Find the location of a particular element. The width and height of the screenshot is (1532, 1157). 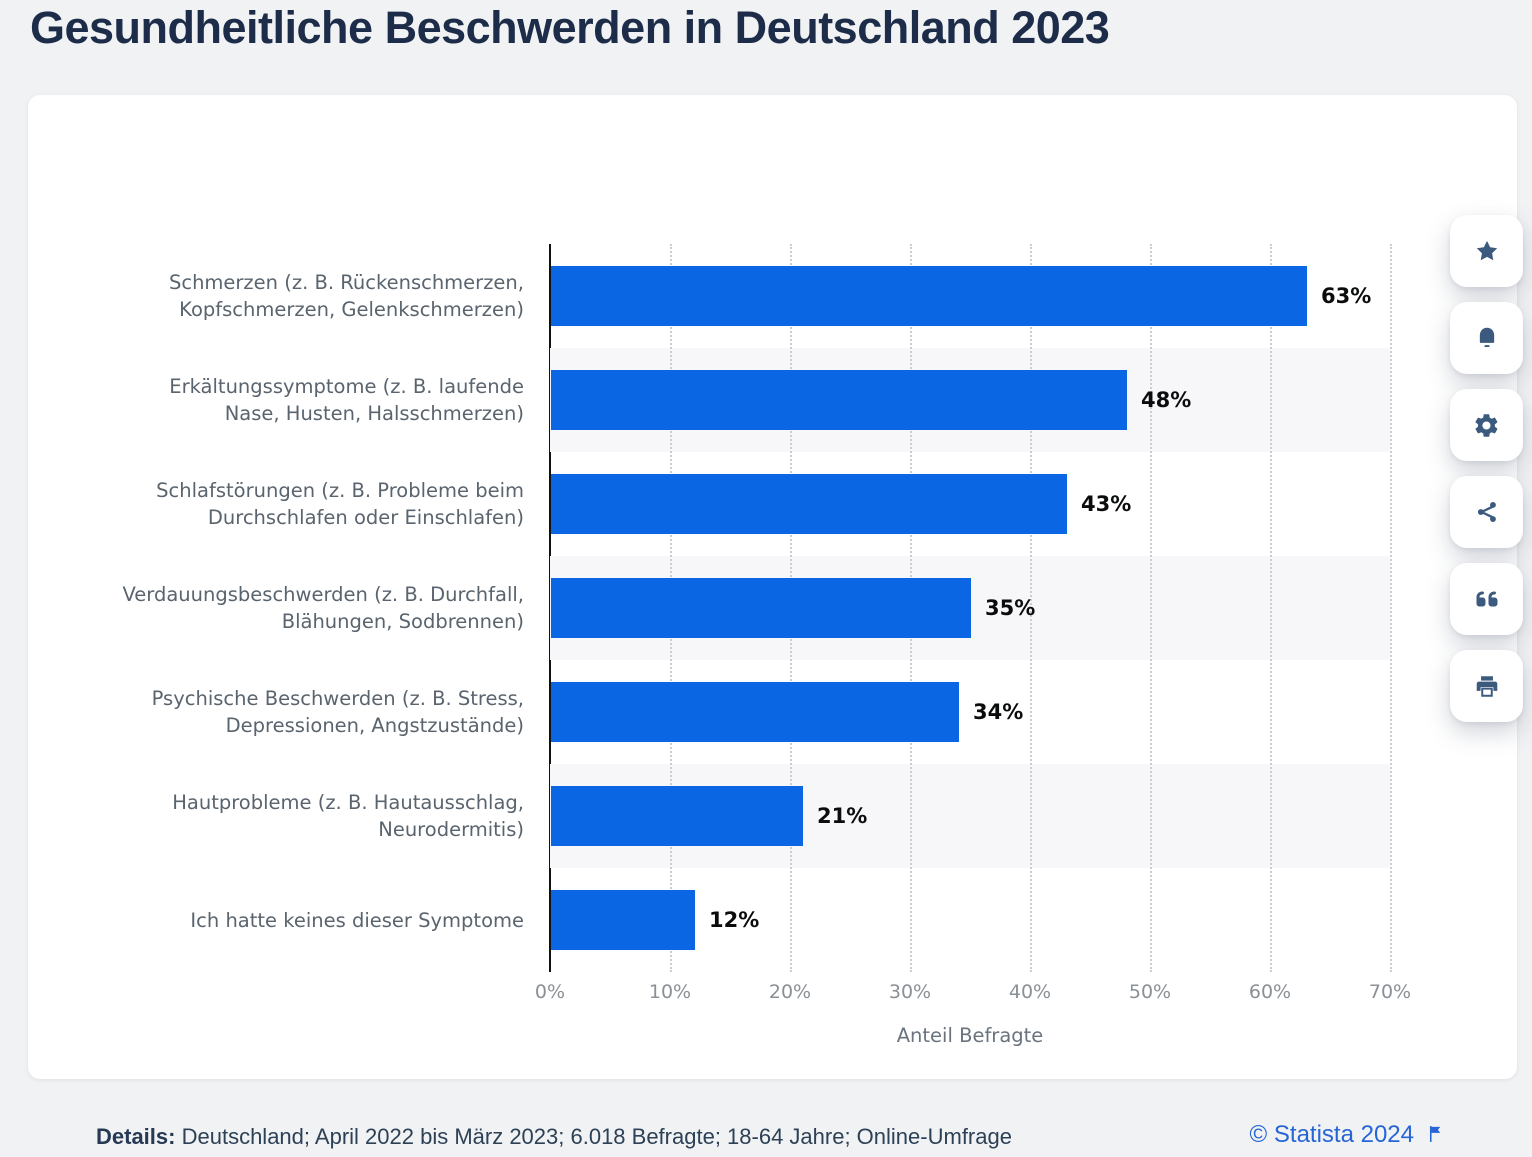

notifications-button is located at coordinates (1486, 338).